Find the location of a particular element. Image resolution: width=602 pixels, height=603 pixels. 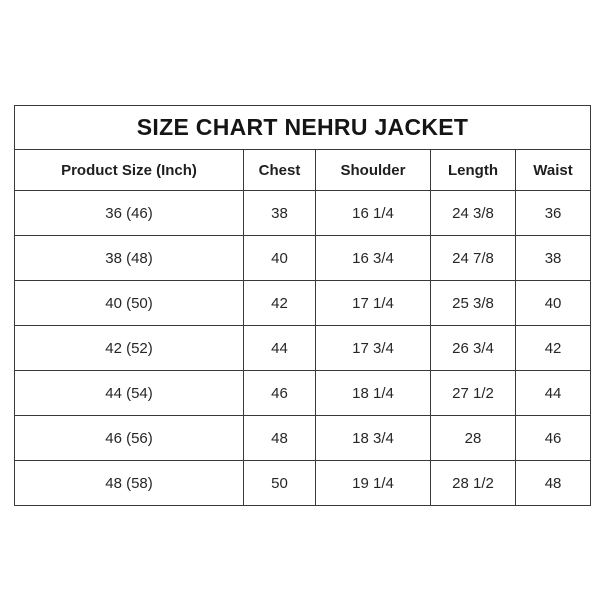

table-row: 42 (52) 44 17 3/4 26 3/4 42 is located at coordinates (303, 348).